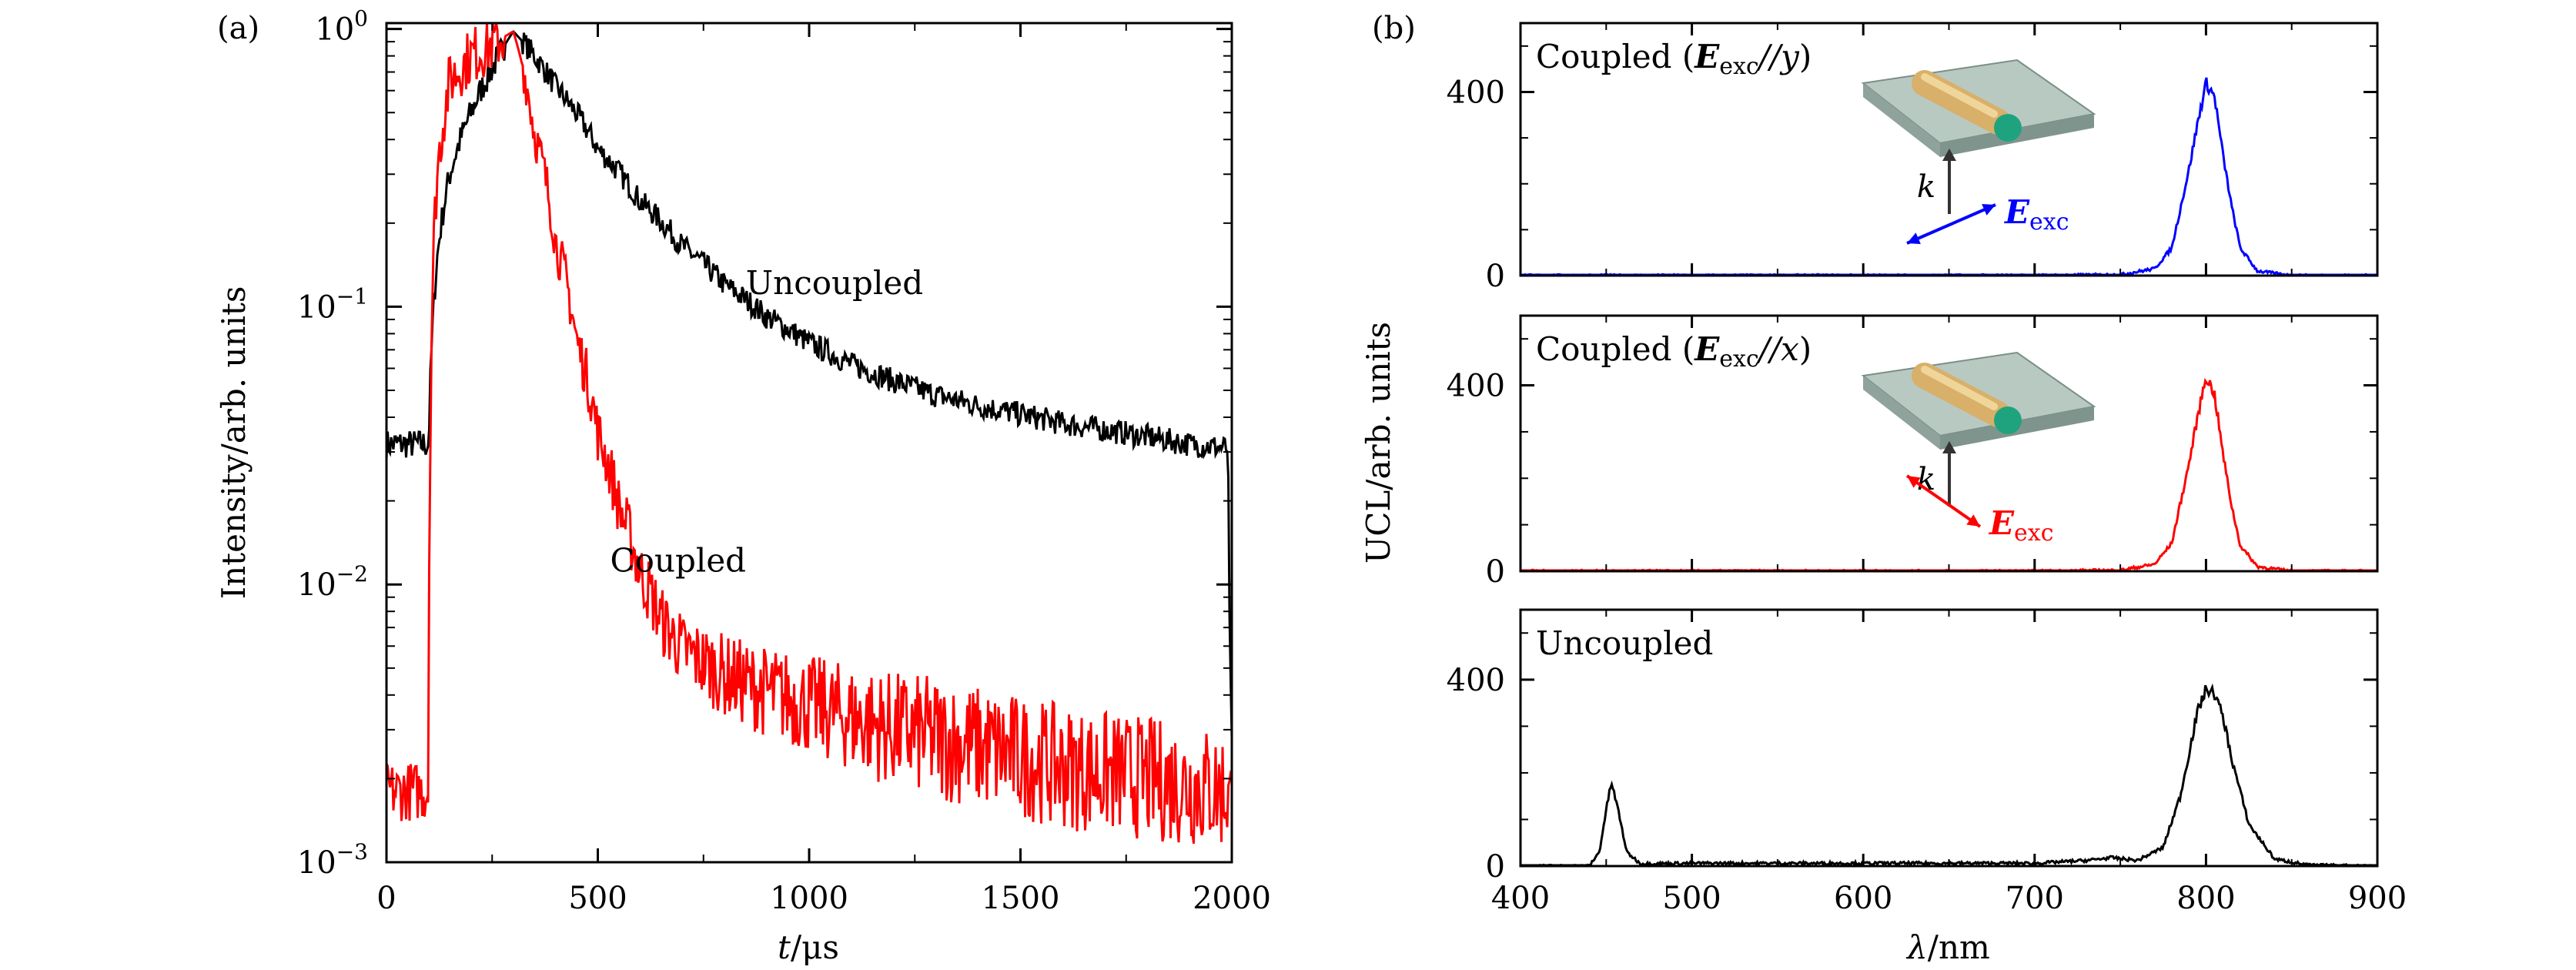 This screenshot has height=970, width=2576. I want to click on y-axis-label-a: Intensity/arb. units, so click(234, 443).